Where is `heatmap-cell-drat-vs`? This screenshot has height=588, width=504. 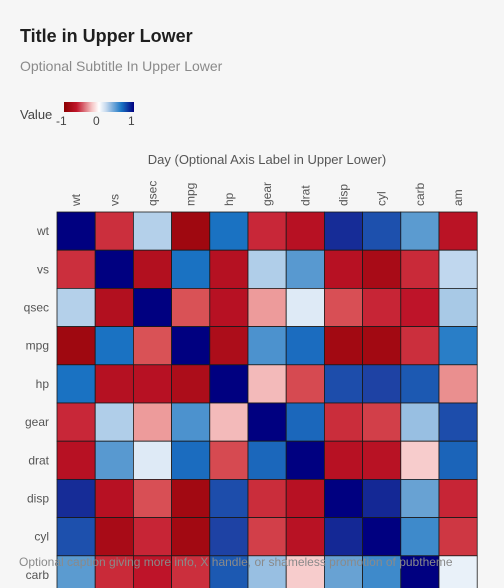
heatmap-cell-drat-vs is located at coordinates (114, 460).